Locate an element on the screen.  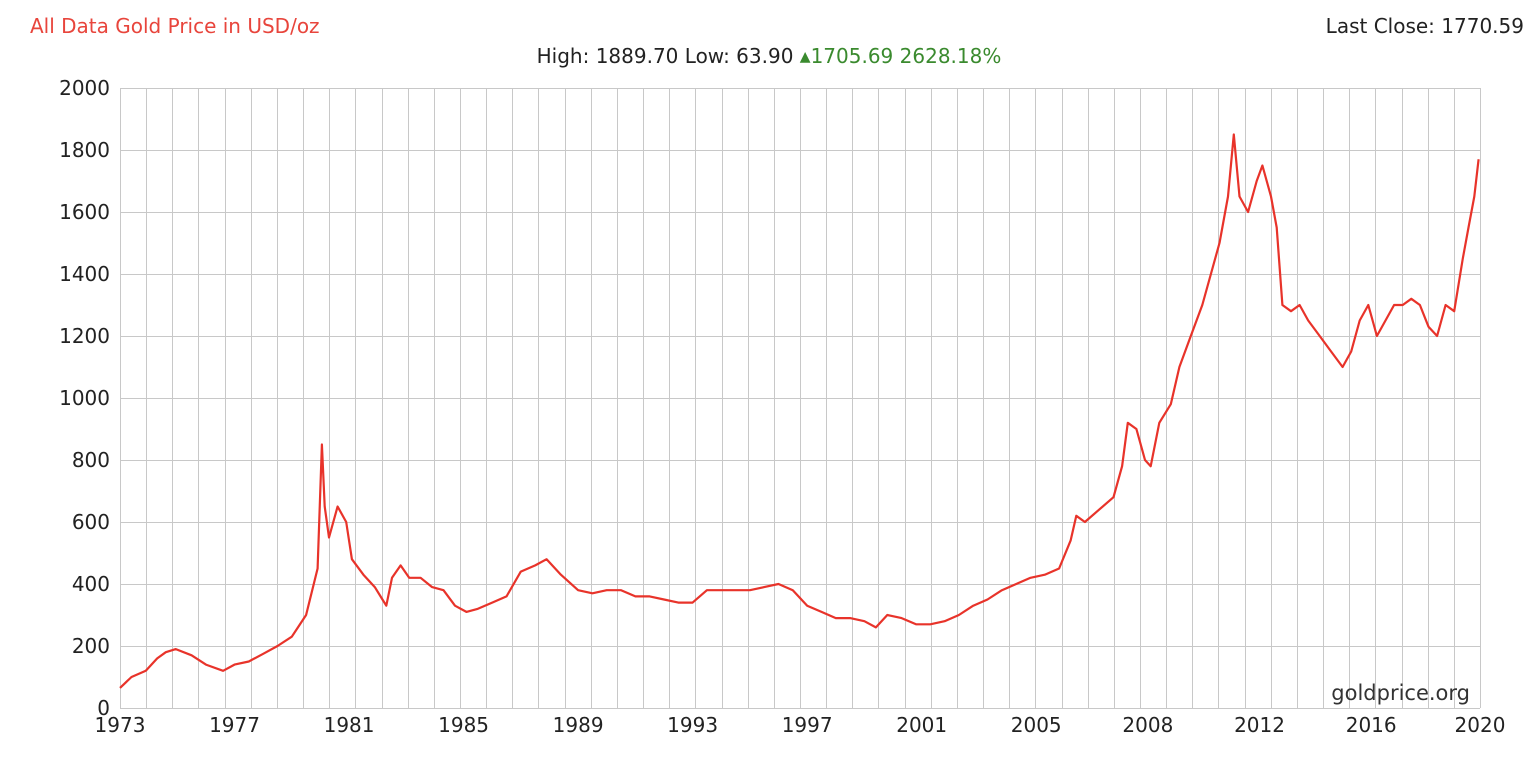
y-axis-ticks: 0 200 400 600 800 1000 1200 1400 1600 1800 2000 is located at coordinates (84, 398).